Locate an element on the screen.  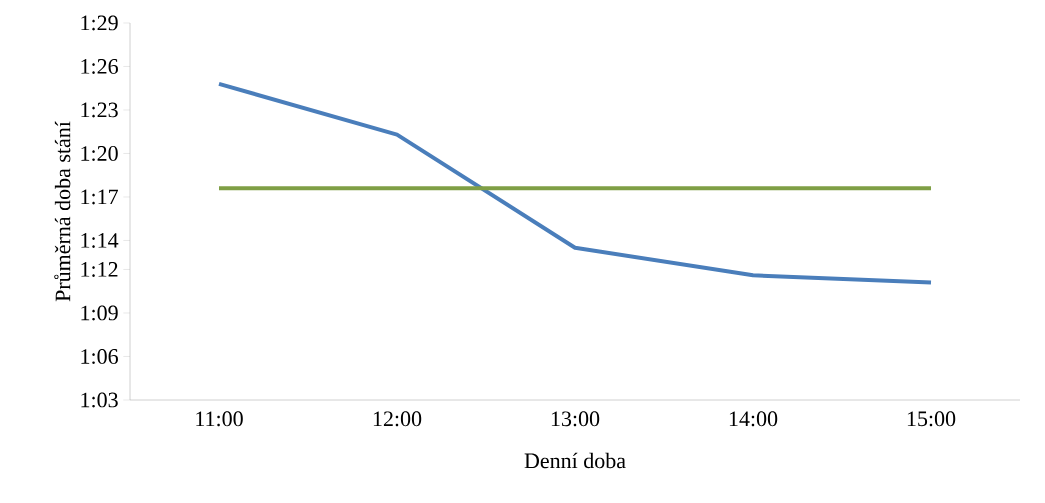
y-tick-label: 1:26 is located at coordinates (99, 66).